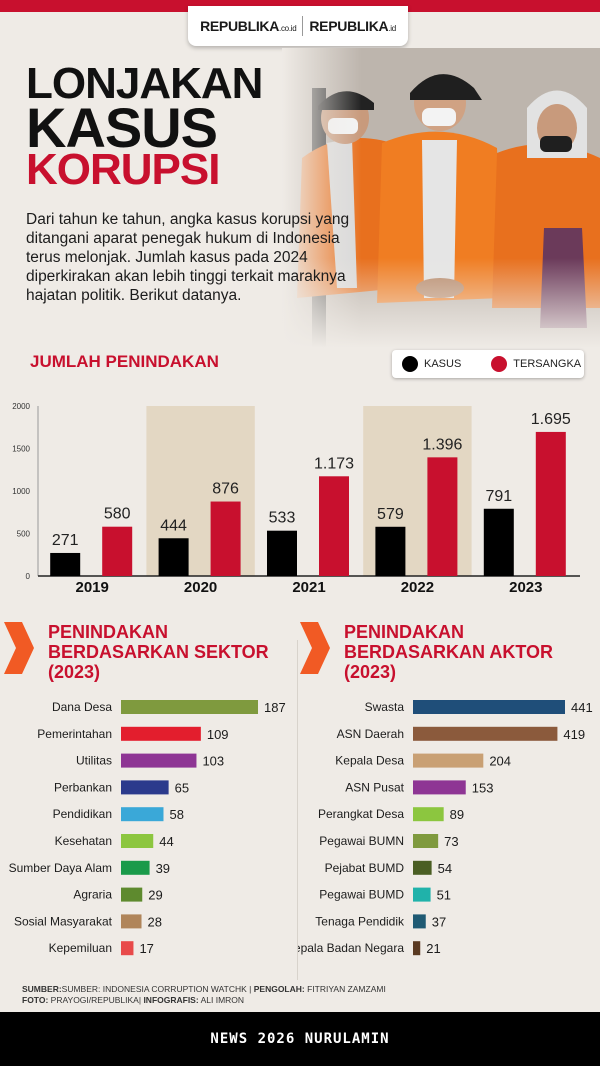  I want to click on hbar-kesehatan, so click(137, 841).